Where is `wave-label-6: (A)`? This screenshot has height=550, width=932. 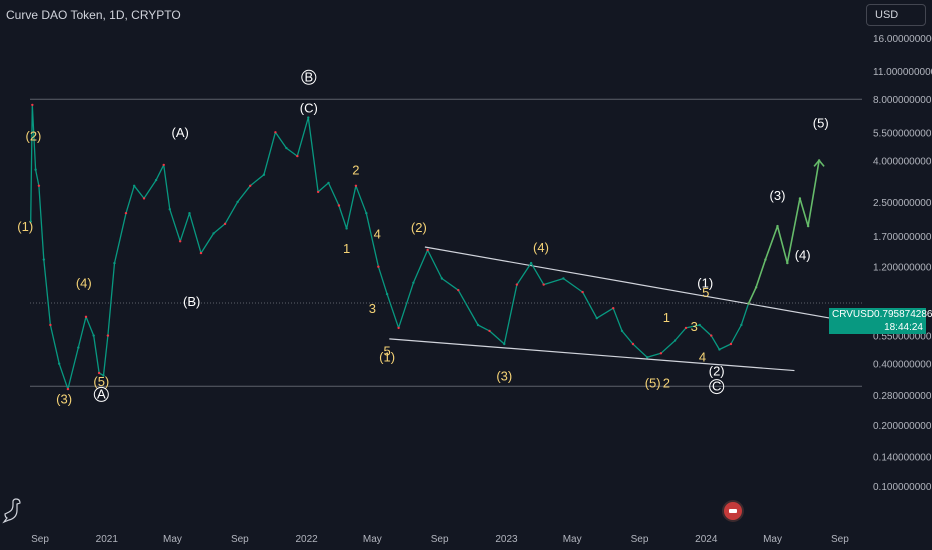
wave-label-6: (A) is located at coordinates (179, 132).